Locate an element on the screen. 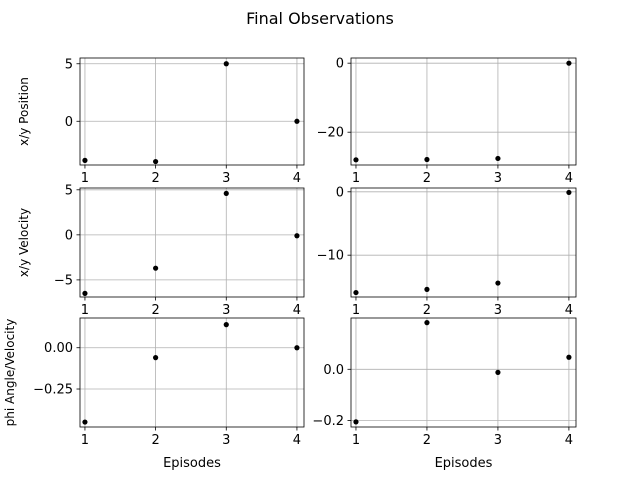 The height and width of the screenshot is (480, 640). y-tick-label: −5 is located at coordinates (63, 280).